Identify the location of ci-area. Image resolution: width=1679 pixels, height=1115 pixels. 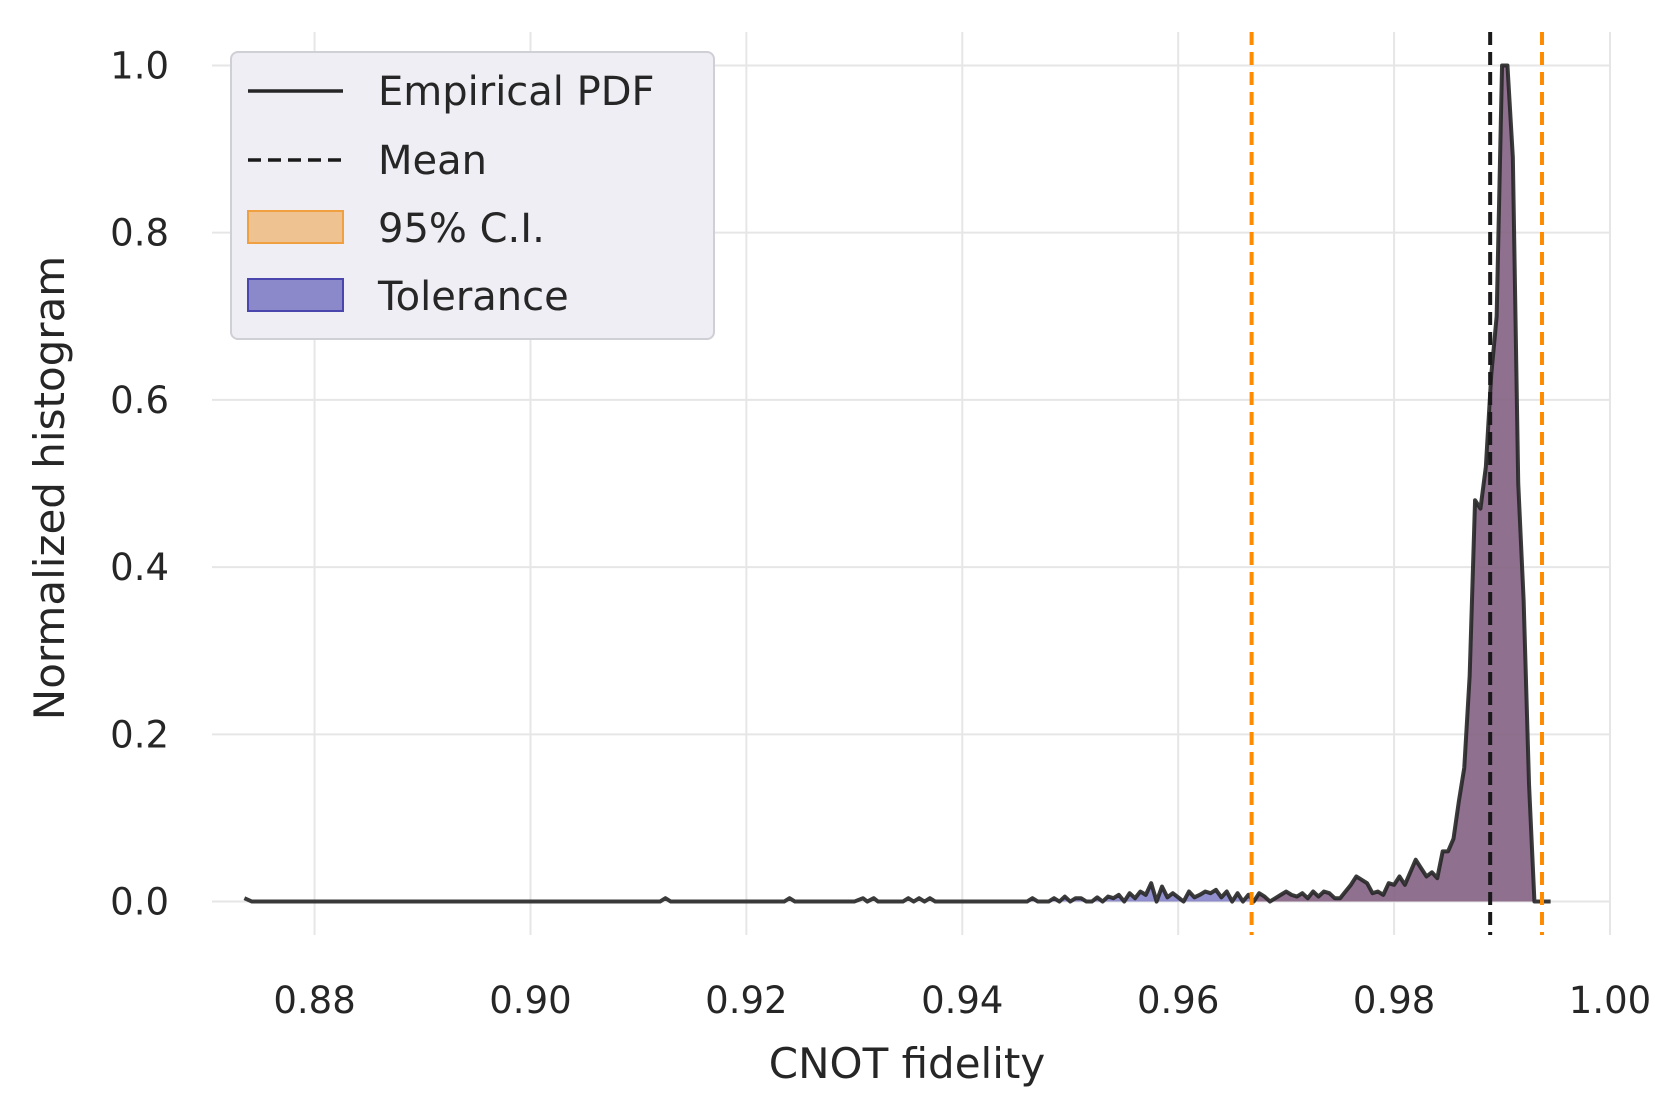
(1396, 483).